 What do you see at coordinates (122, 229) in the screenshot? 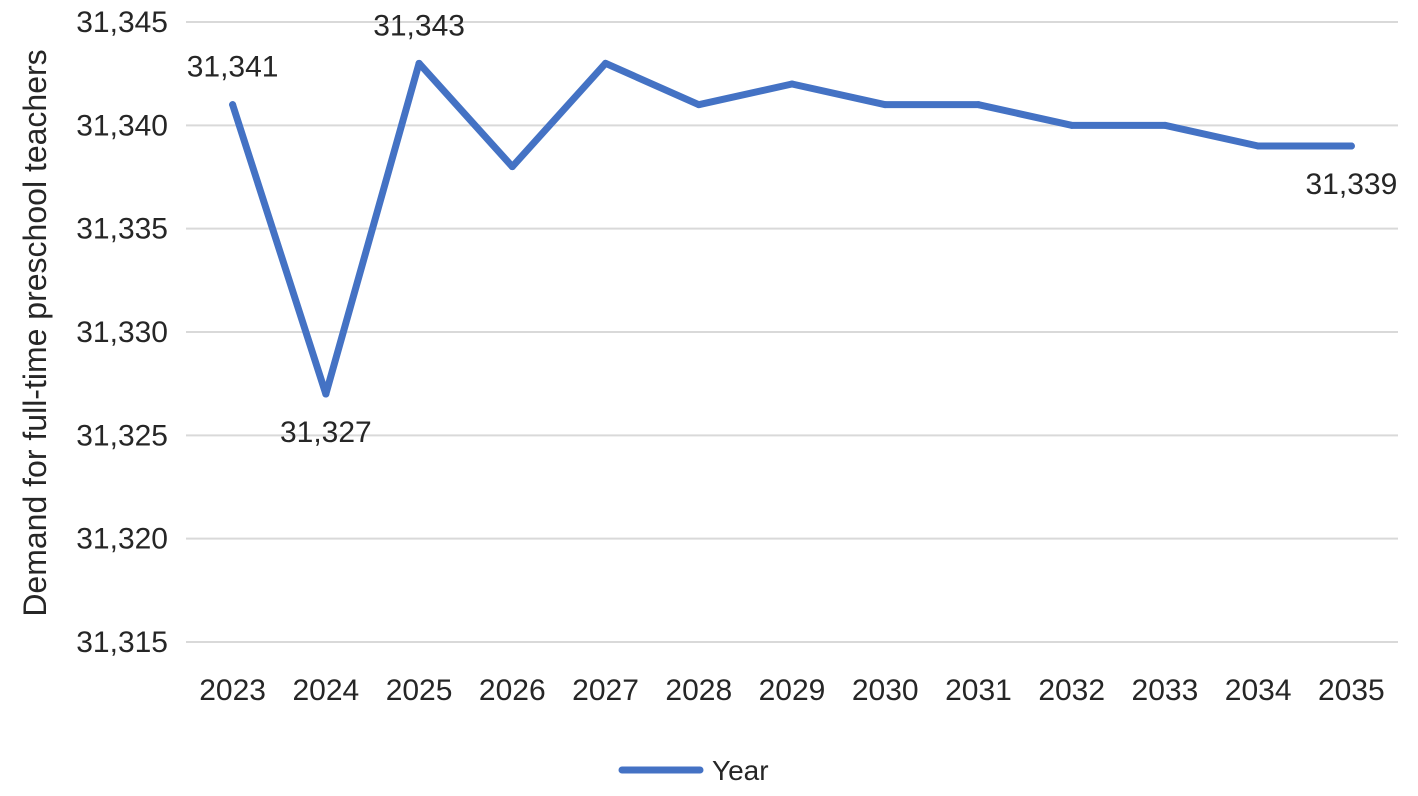
I see `y-tick-label: 31,335` at bounding box center [122, 229].